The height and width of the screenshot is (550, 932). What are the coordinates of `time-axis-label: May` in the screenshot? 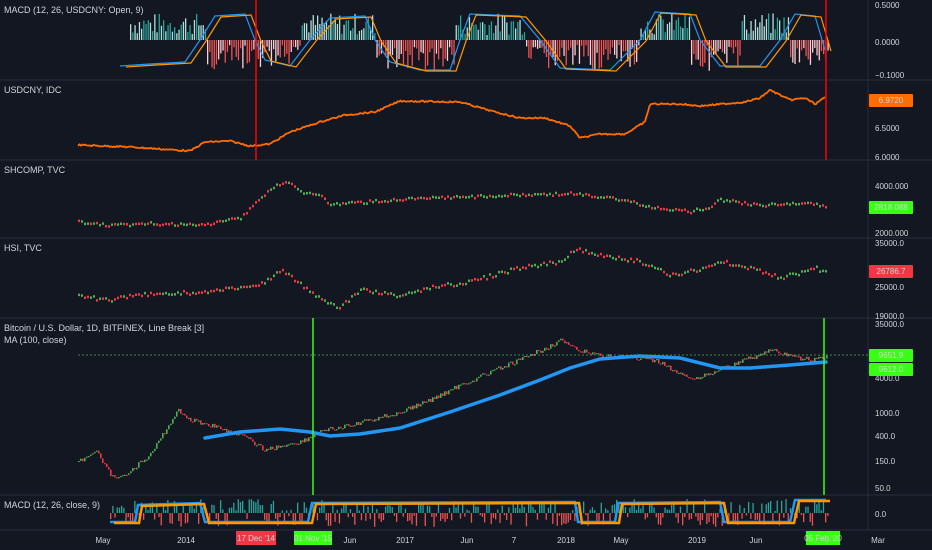 It's located at (620, 540).